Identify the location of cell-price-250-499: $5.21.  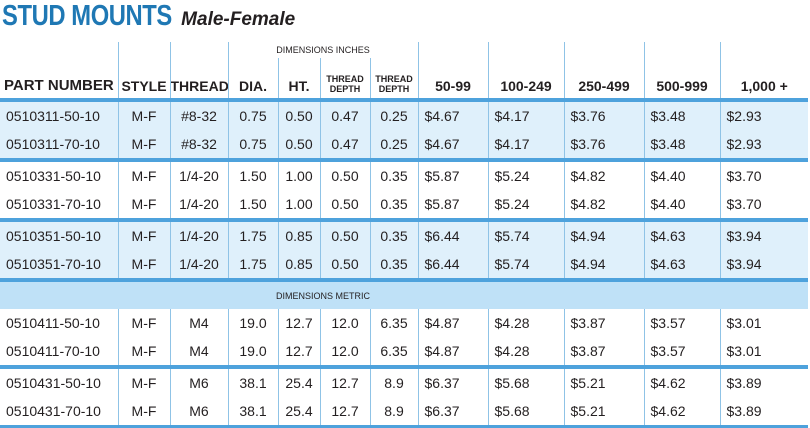
(604, 412).